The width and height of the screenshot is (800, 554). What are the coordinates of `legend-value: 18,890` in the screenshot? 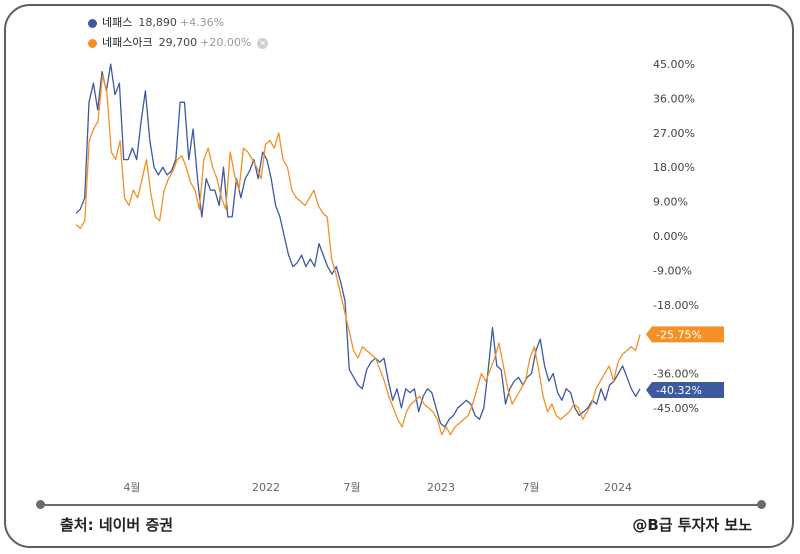 It's located at (157, 22).